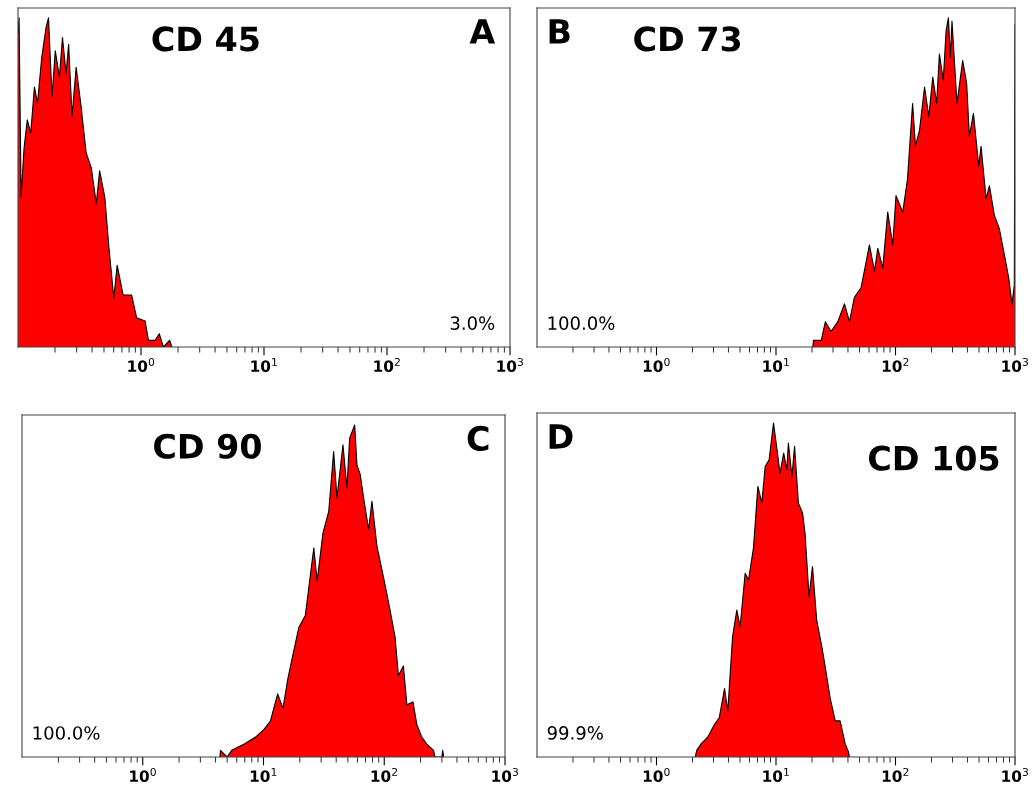  I want to click on annotation: B, so click(559, 31).